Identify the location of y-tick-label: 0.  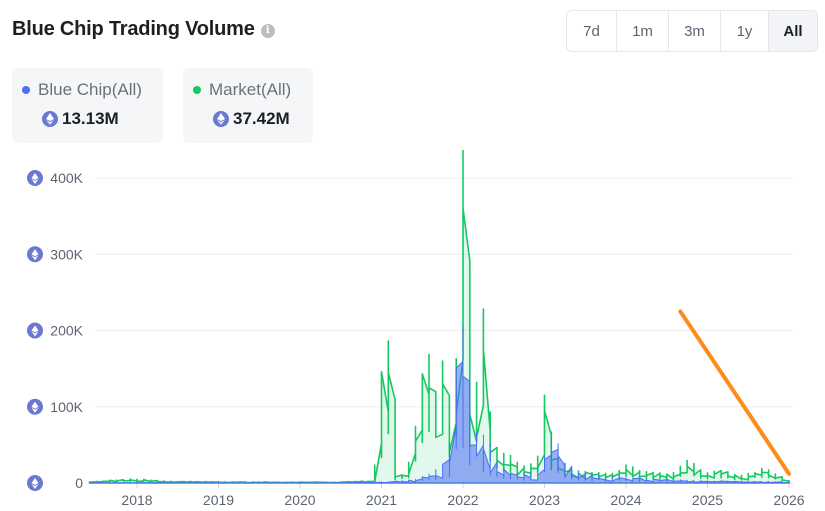
(79, 483).